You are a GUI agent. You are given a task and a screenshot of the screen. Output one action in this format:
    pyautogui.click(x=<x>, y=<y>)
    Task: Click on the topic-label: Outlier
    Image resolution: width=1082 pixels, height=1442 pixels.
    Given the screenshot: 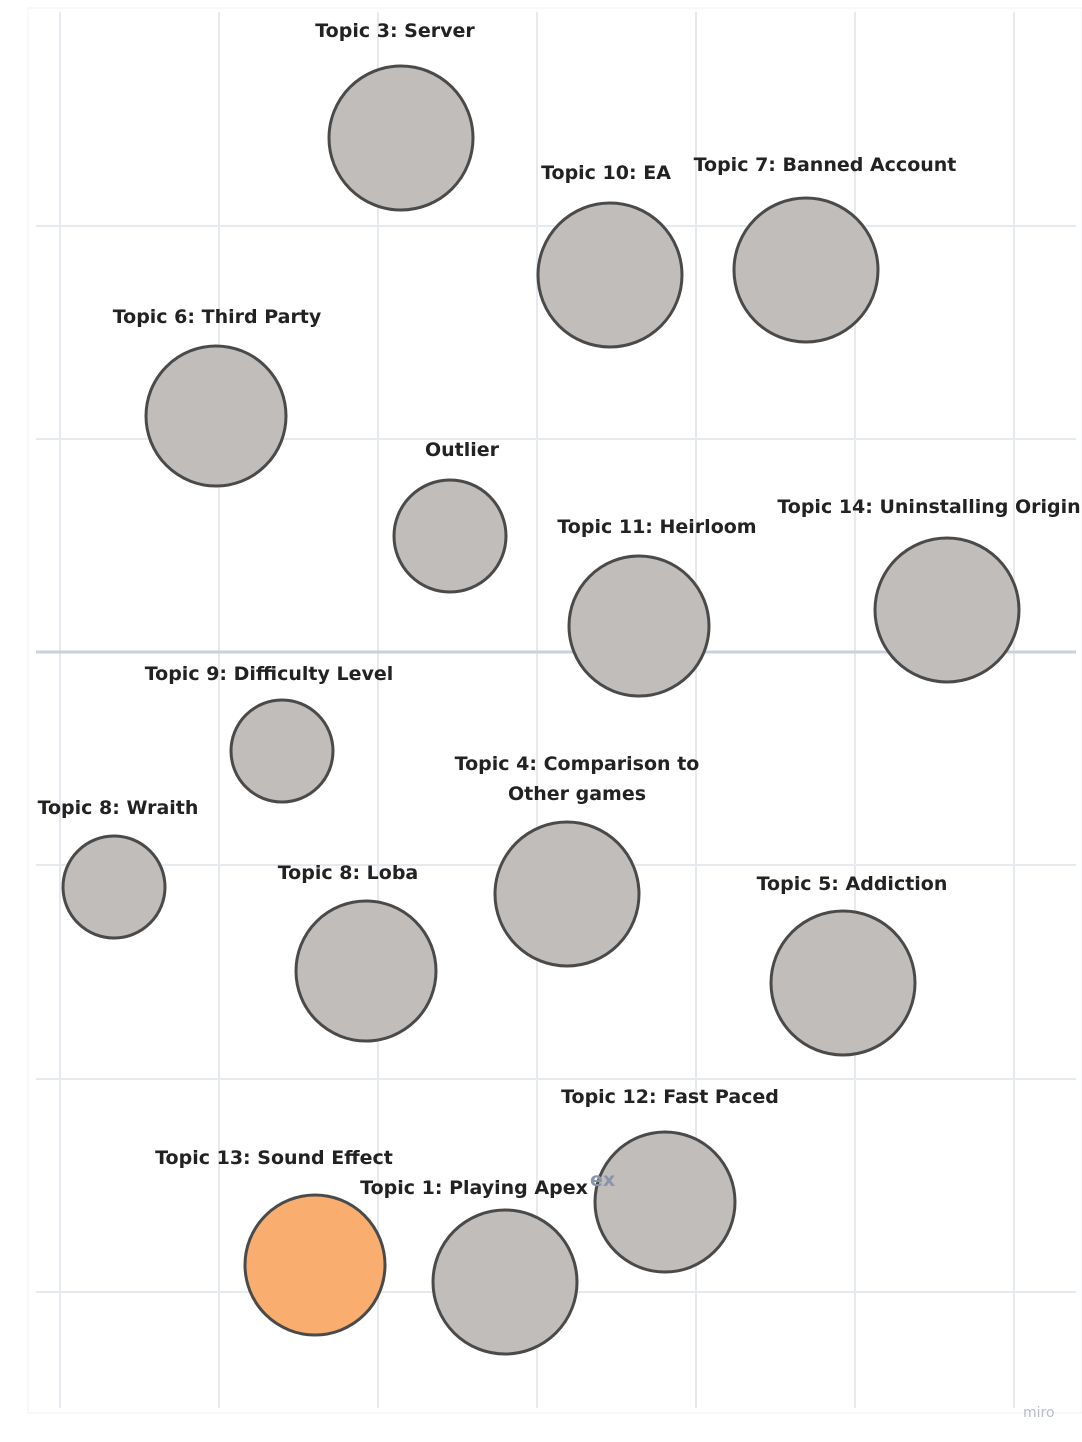 What is the action you would take?
    pyautogui.click(x=462, y=450)
    